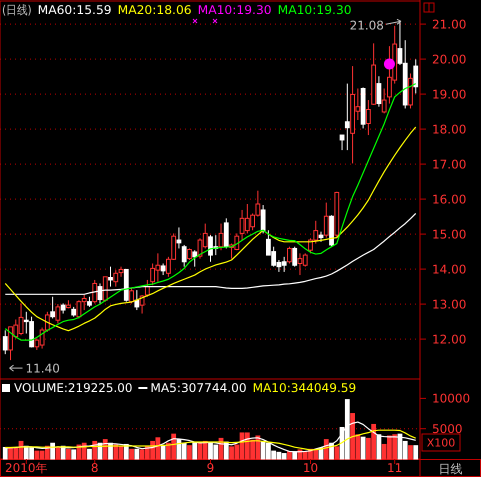 The height and width of the screenshot is (477, 481). I want to click on y-tick-label: 13.00, so click(449, 304).